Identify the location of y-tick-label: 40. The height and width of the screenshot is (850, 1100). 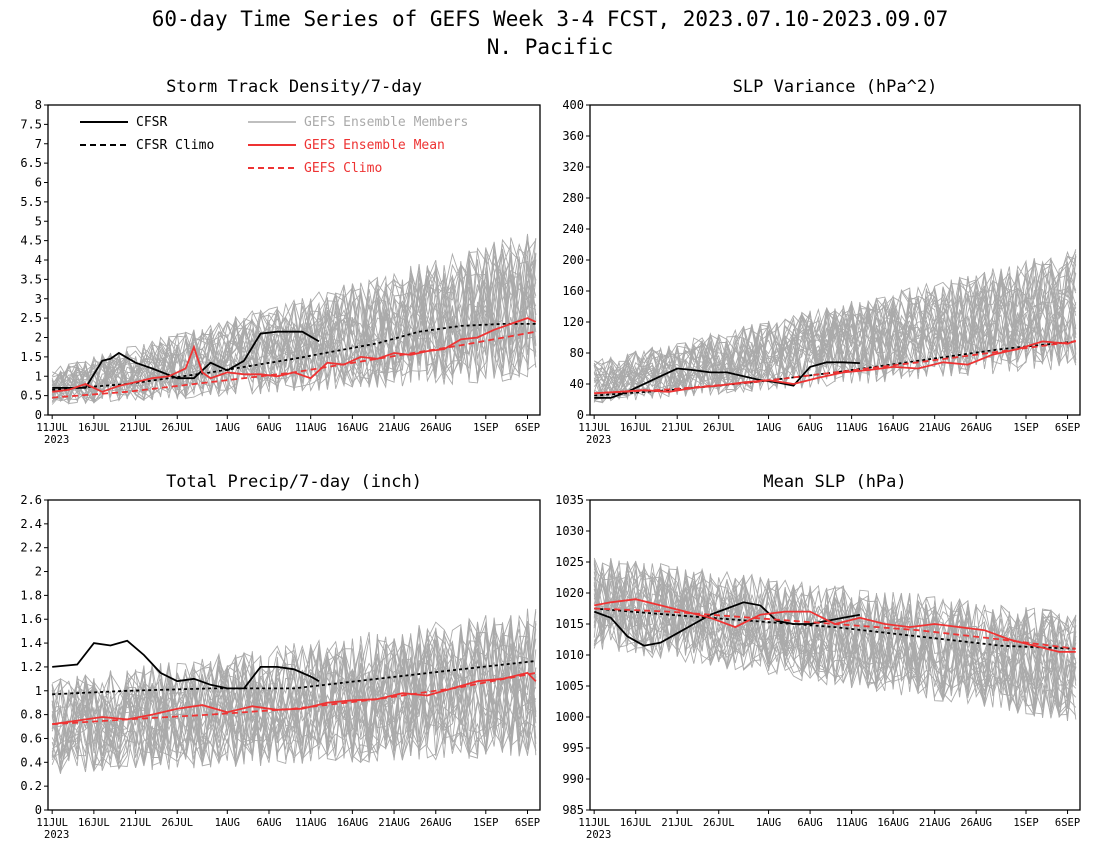
(577, 384).